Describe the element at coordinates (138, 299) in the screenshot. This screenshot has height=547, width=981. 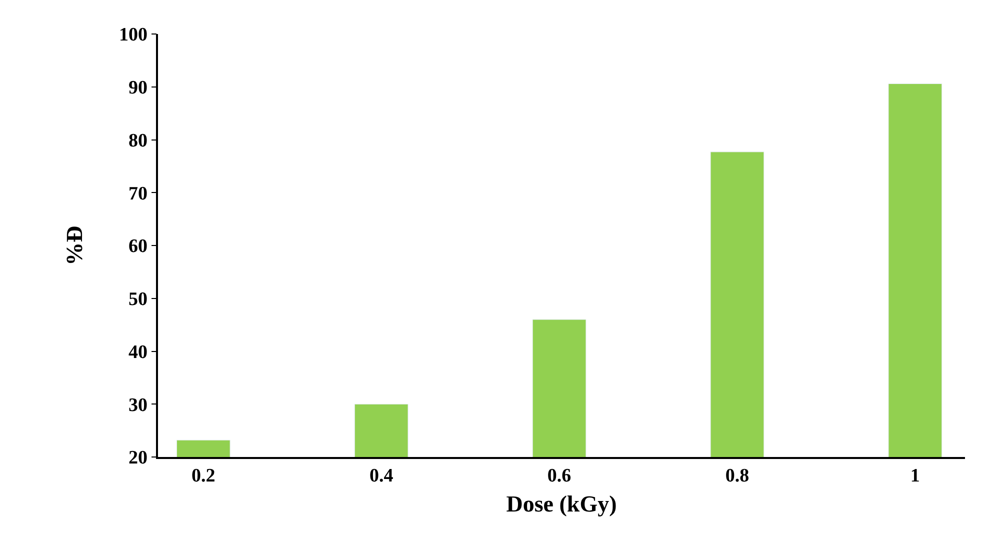
I see `y-tick-label: 50` at that location.